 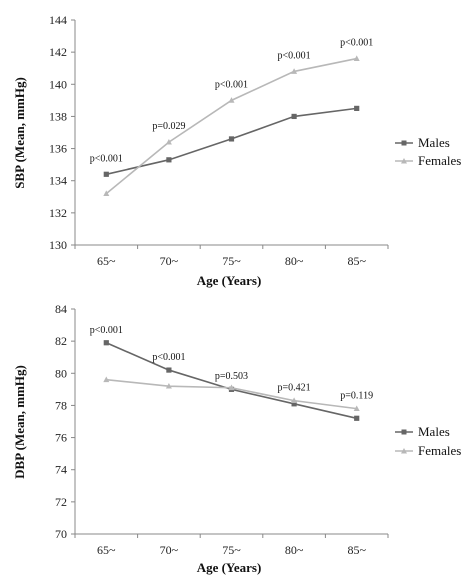 I want to click on sbp-annotations: p<0.001 p=0.029 p<0.001 p<0.001 p<0.001, so click(x=232, y=101).